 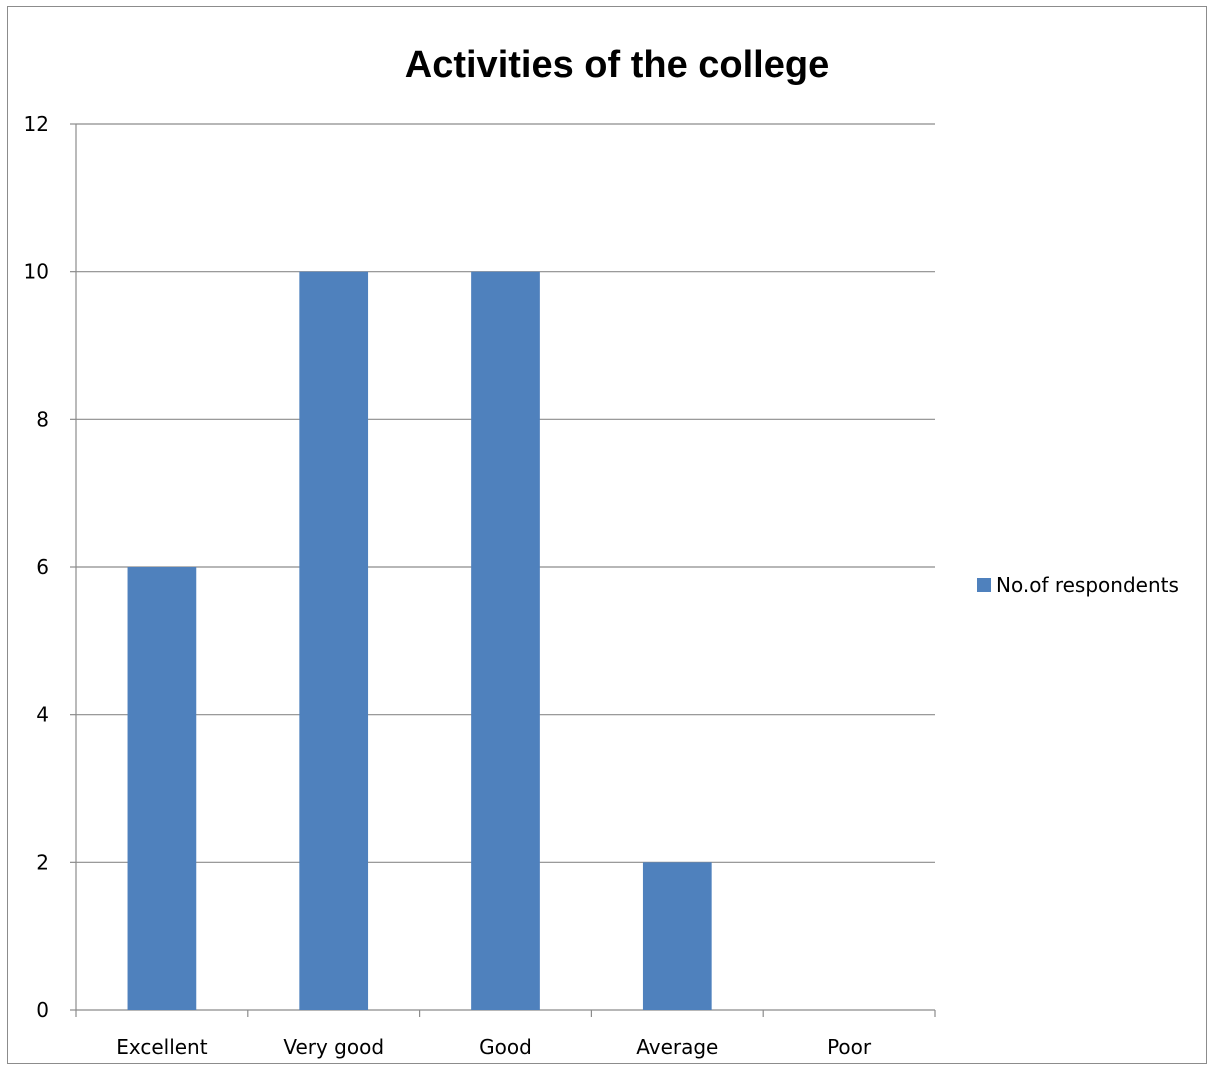 What do you see at coordinates (42, 567) in the screenshot?
I see `y-tick-label: 6` at bounding box center [42, 567].